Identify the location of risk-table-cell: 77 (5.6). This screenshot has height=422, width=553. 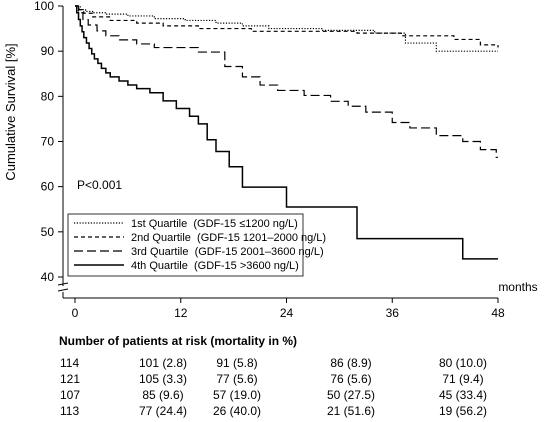
(237, 379).